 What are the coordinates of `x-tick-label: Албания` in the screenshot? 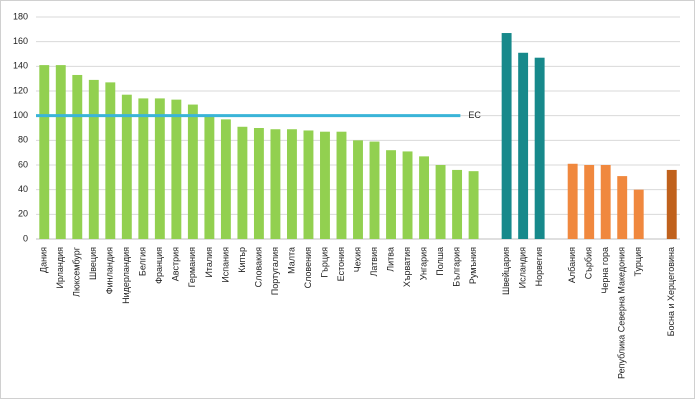 It's located at (572, 265).